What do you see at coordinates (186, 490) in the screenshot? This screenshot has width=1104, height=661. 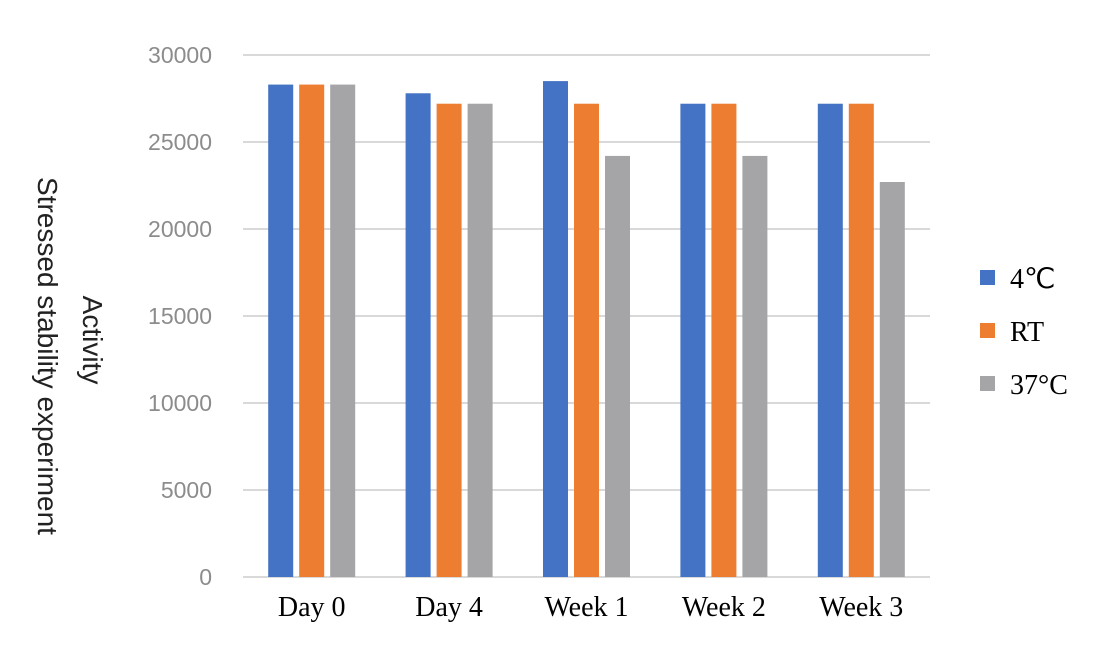 I see `y-tick-label: 5000` at bounding box center [186, 490].